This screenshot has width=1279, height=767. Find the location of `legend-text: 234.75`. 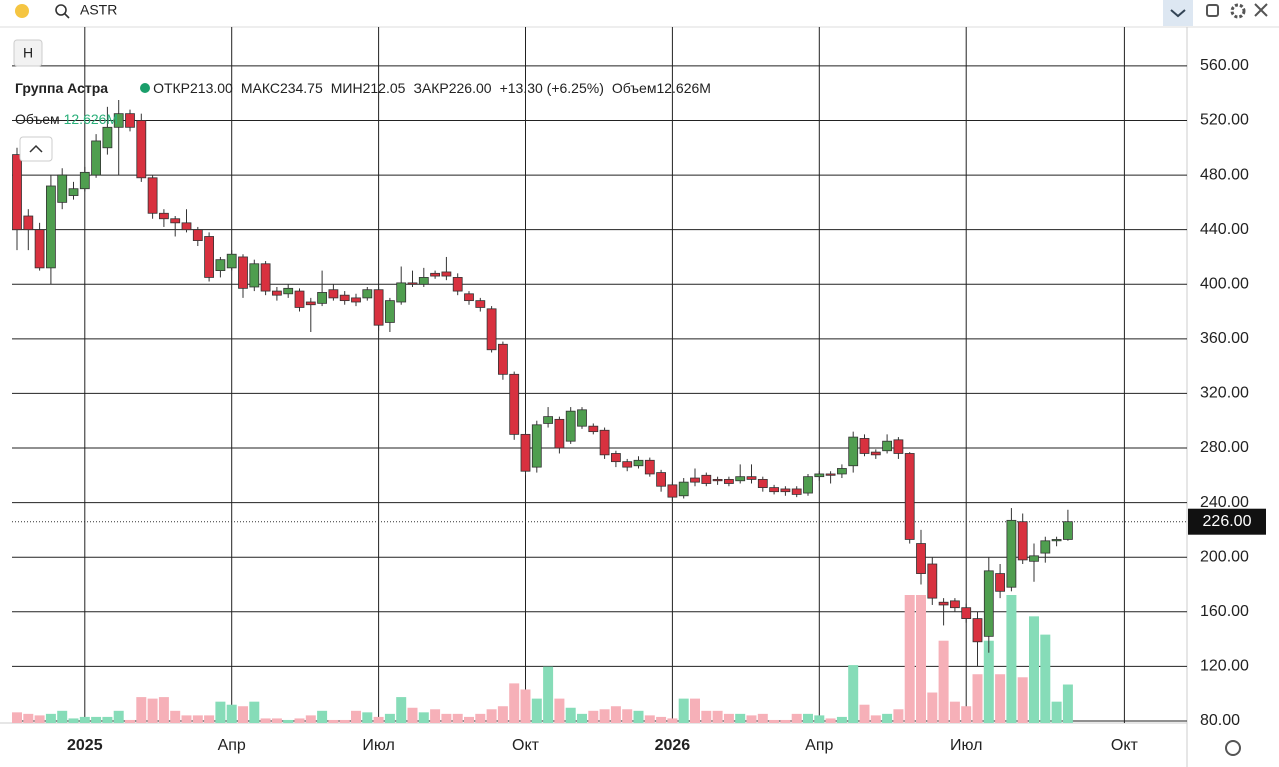

legend-text: 234.75 is located at coordinates (301, 88).